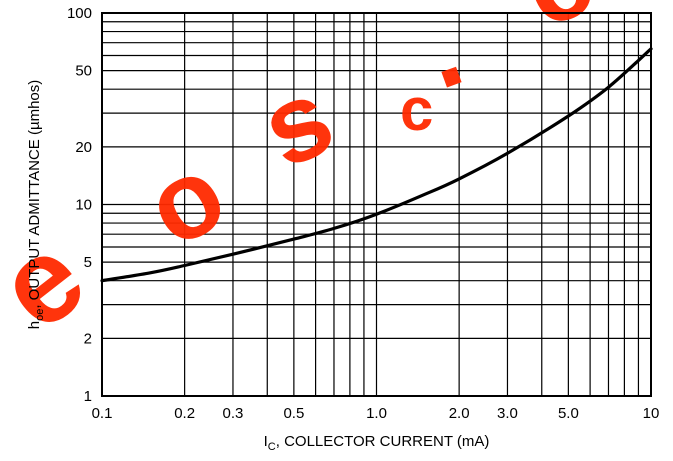  What do you see at coordinates (88, 262) in the screenshot?
I see `y-tick-label: 5` at bounding box center [88, 262].